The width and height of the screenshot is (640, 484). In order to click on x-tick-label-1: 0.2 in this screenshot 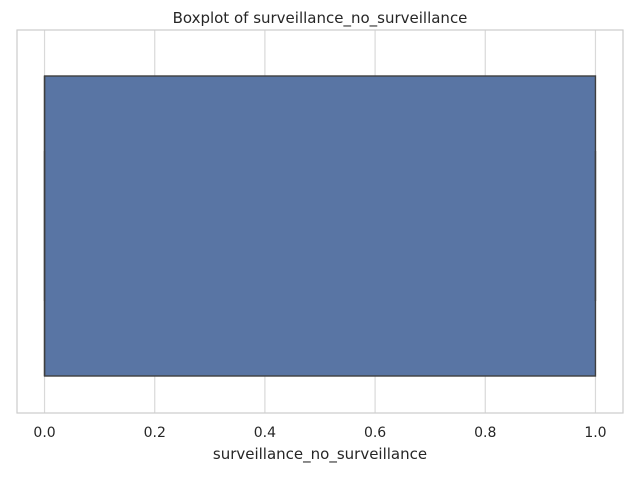, I will do `click(155, 433)`.